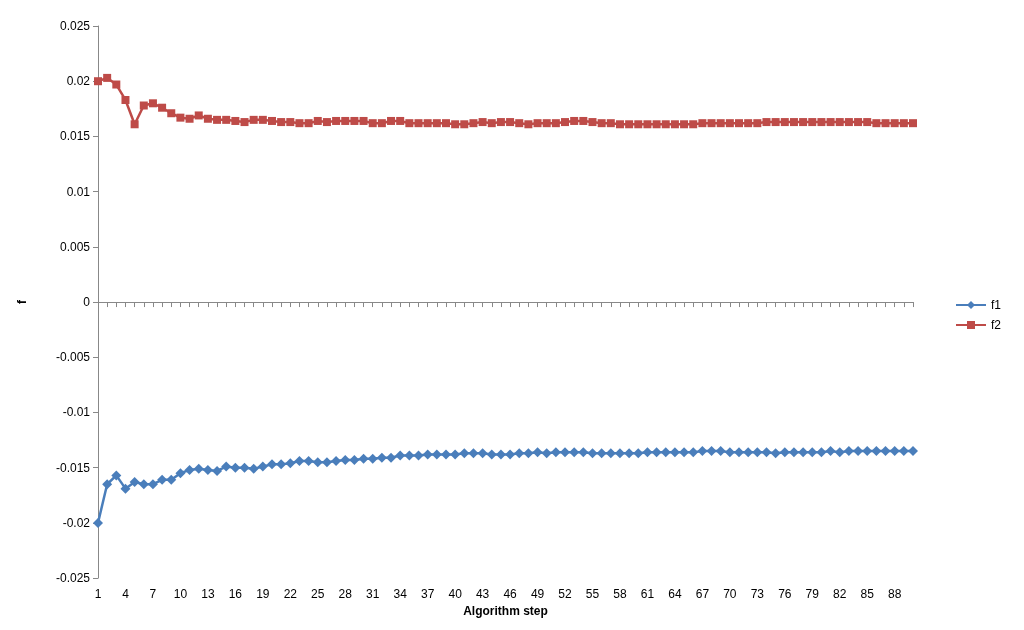 The image size is (1024, 630). I want to click on y-tick-label: 0.01, so click(78, 191).